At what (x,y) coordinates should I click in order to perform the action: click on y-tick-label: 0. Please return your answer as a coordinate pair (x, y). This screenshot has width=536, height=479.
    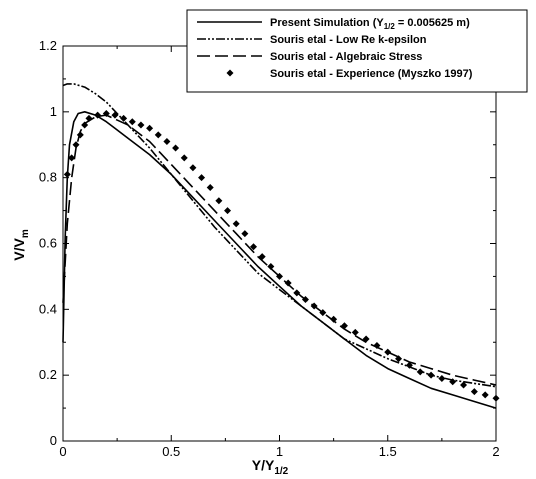
    Looking at the image, I should click on (53, 440).